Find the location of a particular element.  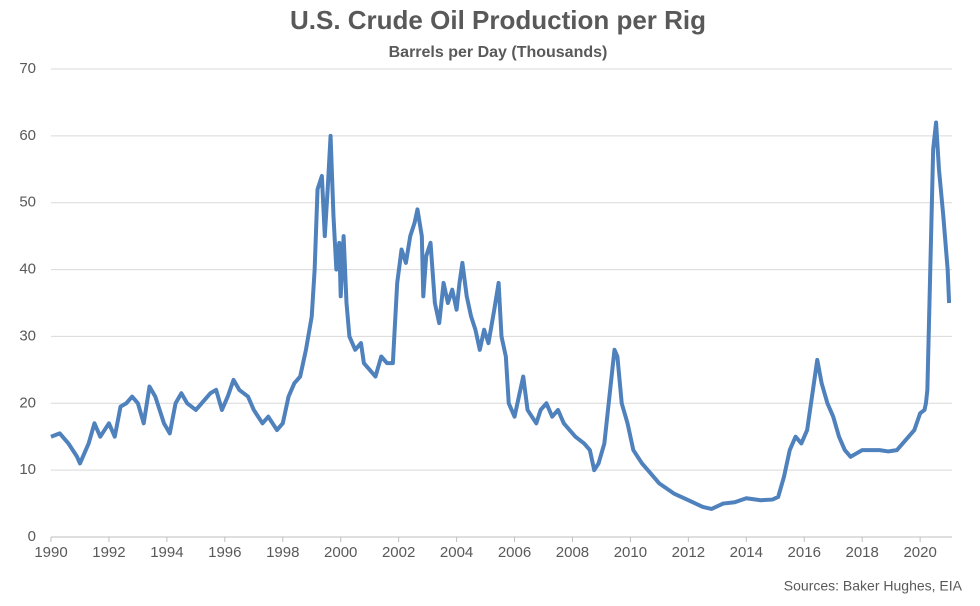

y-tick-label: 70 is located at coordinates (27, 68).